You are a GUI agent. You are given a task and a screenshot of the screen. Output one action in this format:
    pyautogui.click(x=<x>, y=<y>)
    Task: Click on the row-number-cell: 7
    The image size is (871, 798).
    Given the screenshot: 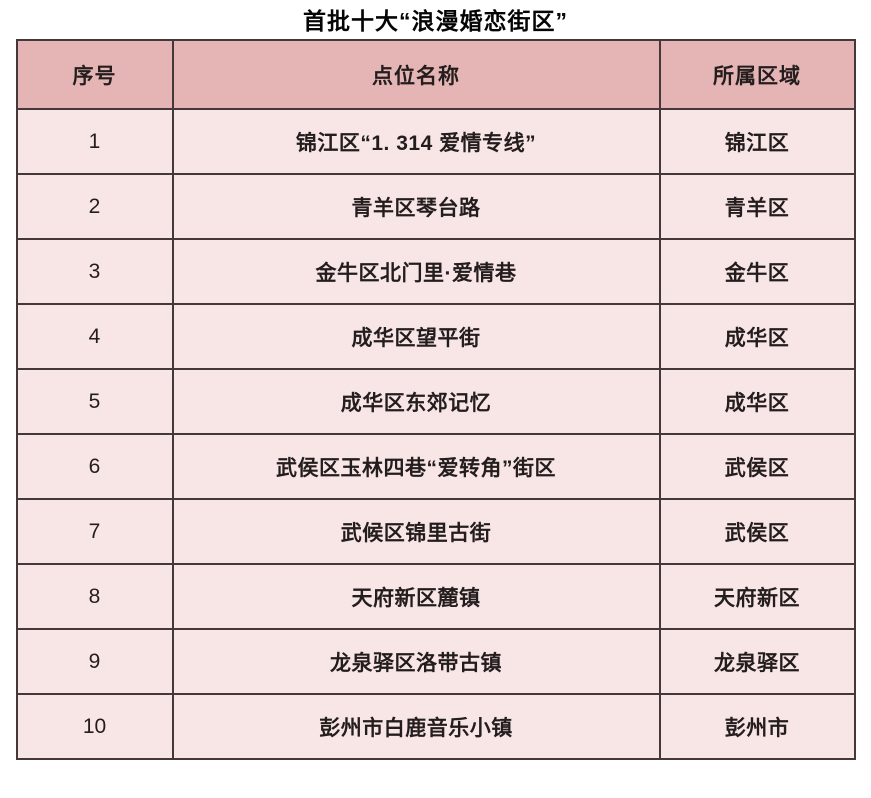 What is the action you would take?
    pyautogui.click(x=94, y=531)
    